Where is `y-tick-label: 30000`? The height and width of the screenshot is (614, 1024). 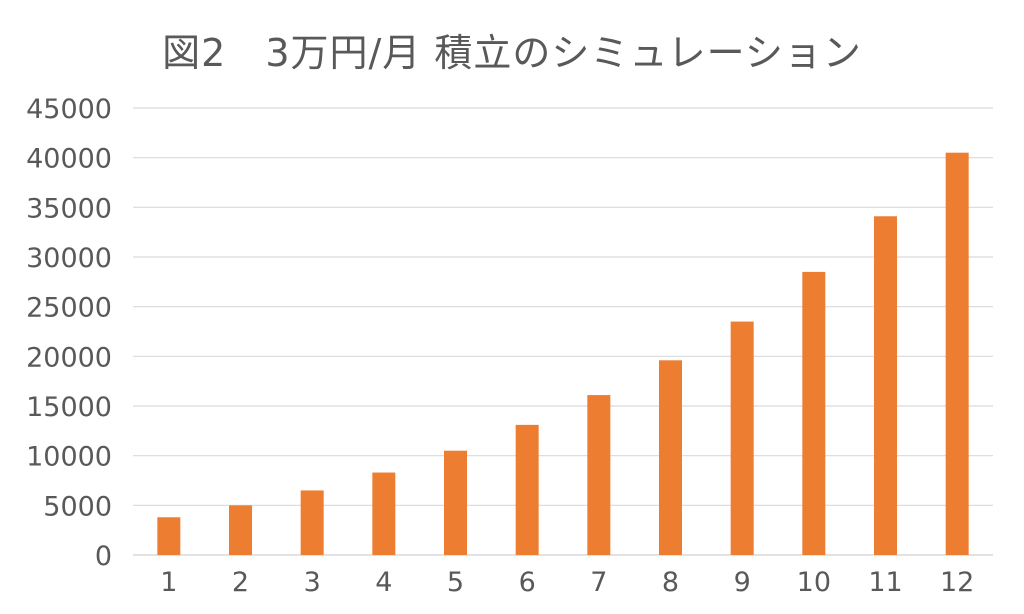 y-tick-label: 30000 is located at coordinates (69, 258).